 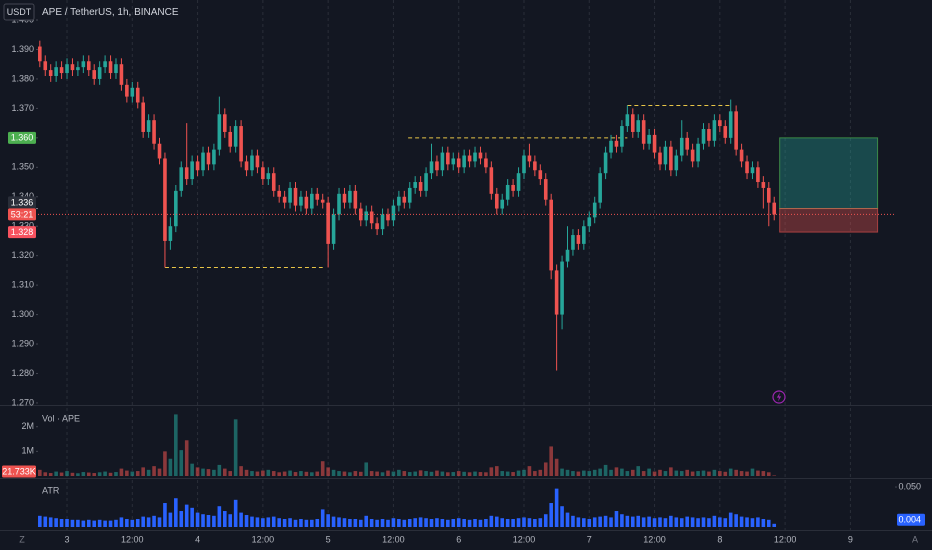 What do you see at coordinates (911, 519) in the screenshot?
I see `atr-last-box` at bounding box center [911, 519].